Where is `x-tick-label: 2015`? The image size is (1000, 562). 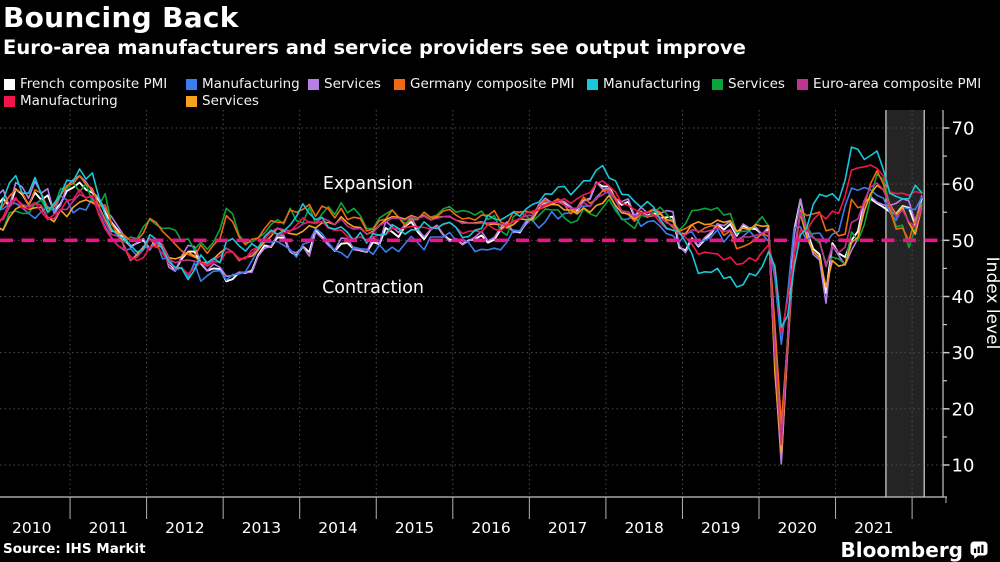
x-tick-label: 2015 is located at coordinates (414, 528).